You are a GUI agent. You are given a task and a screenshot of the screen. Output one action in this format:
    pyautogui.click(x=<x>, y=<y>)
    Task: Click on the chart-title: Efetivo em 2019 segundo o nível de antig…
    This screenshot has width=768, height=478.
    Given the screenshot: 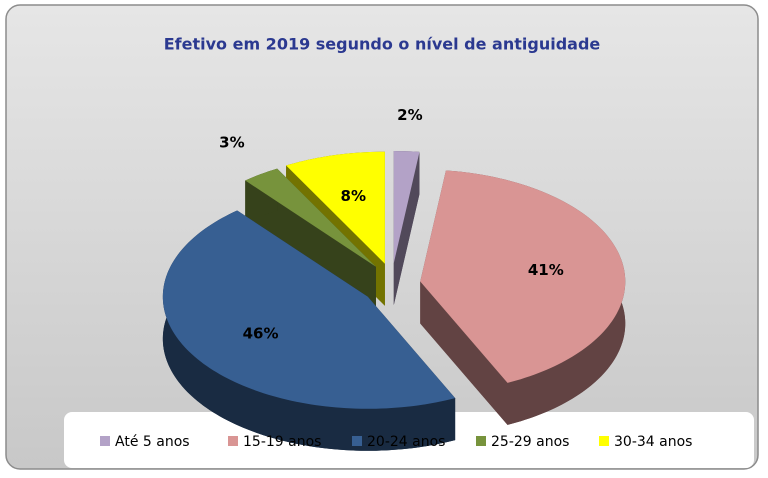 What is the action you would take?
    pyautogui.click(x=382, y=44)
    